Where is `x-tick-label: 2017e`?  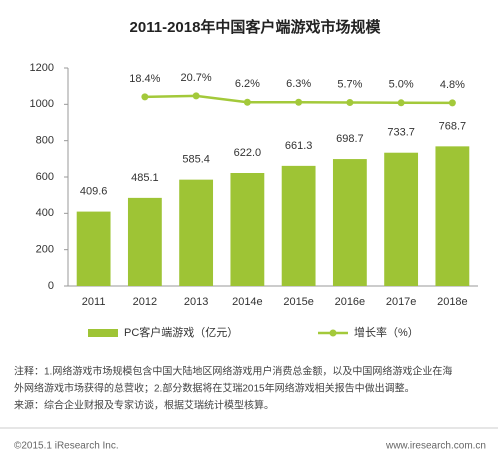
x-tick-label: 2017e is located at coordinates (401, 302).